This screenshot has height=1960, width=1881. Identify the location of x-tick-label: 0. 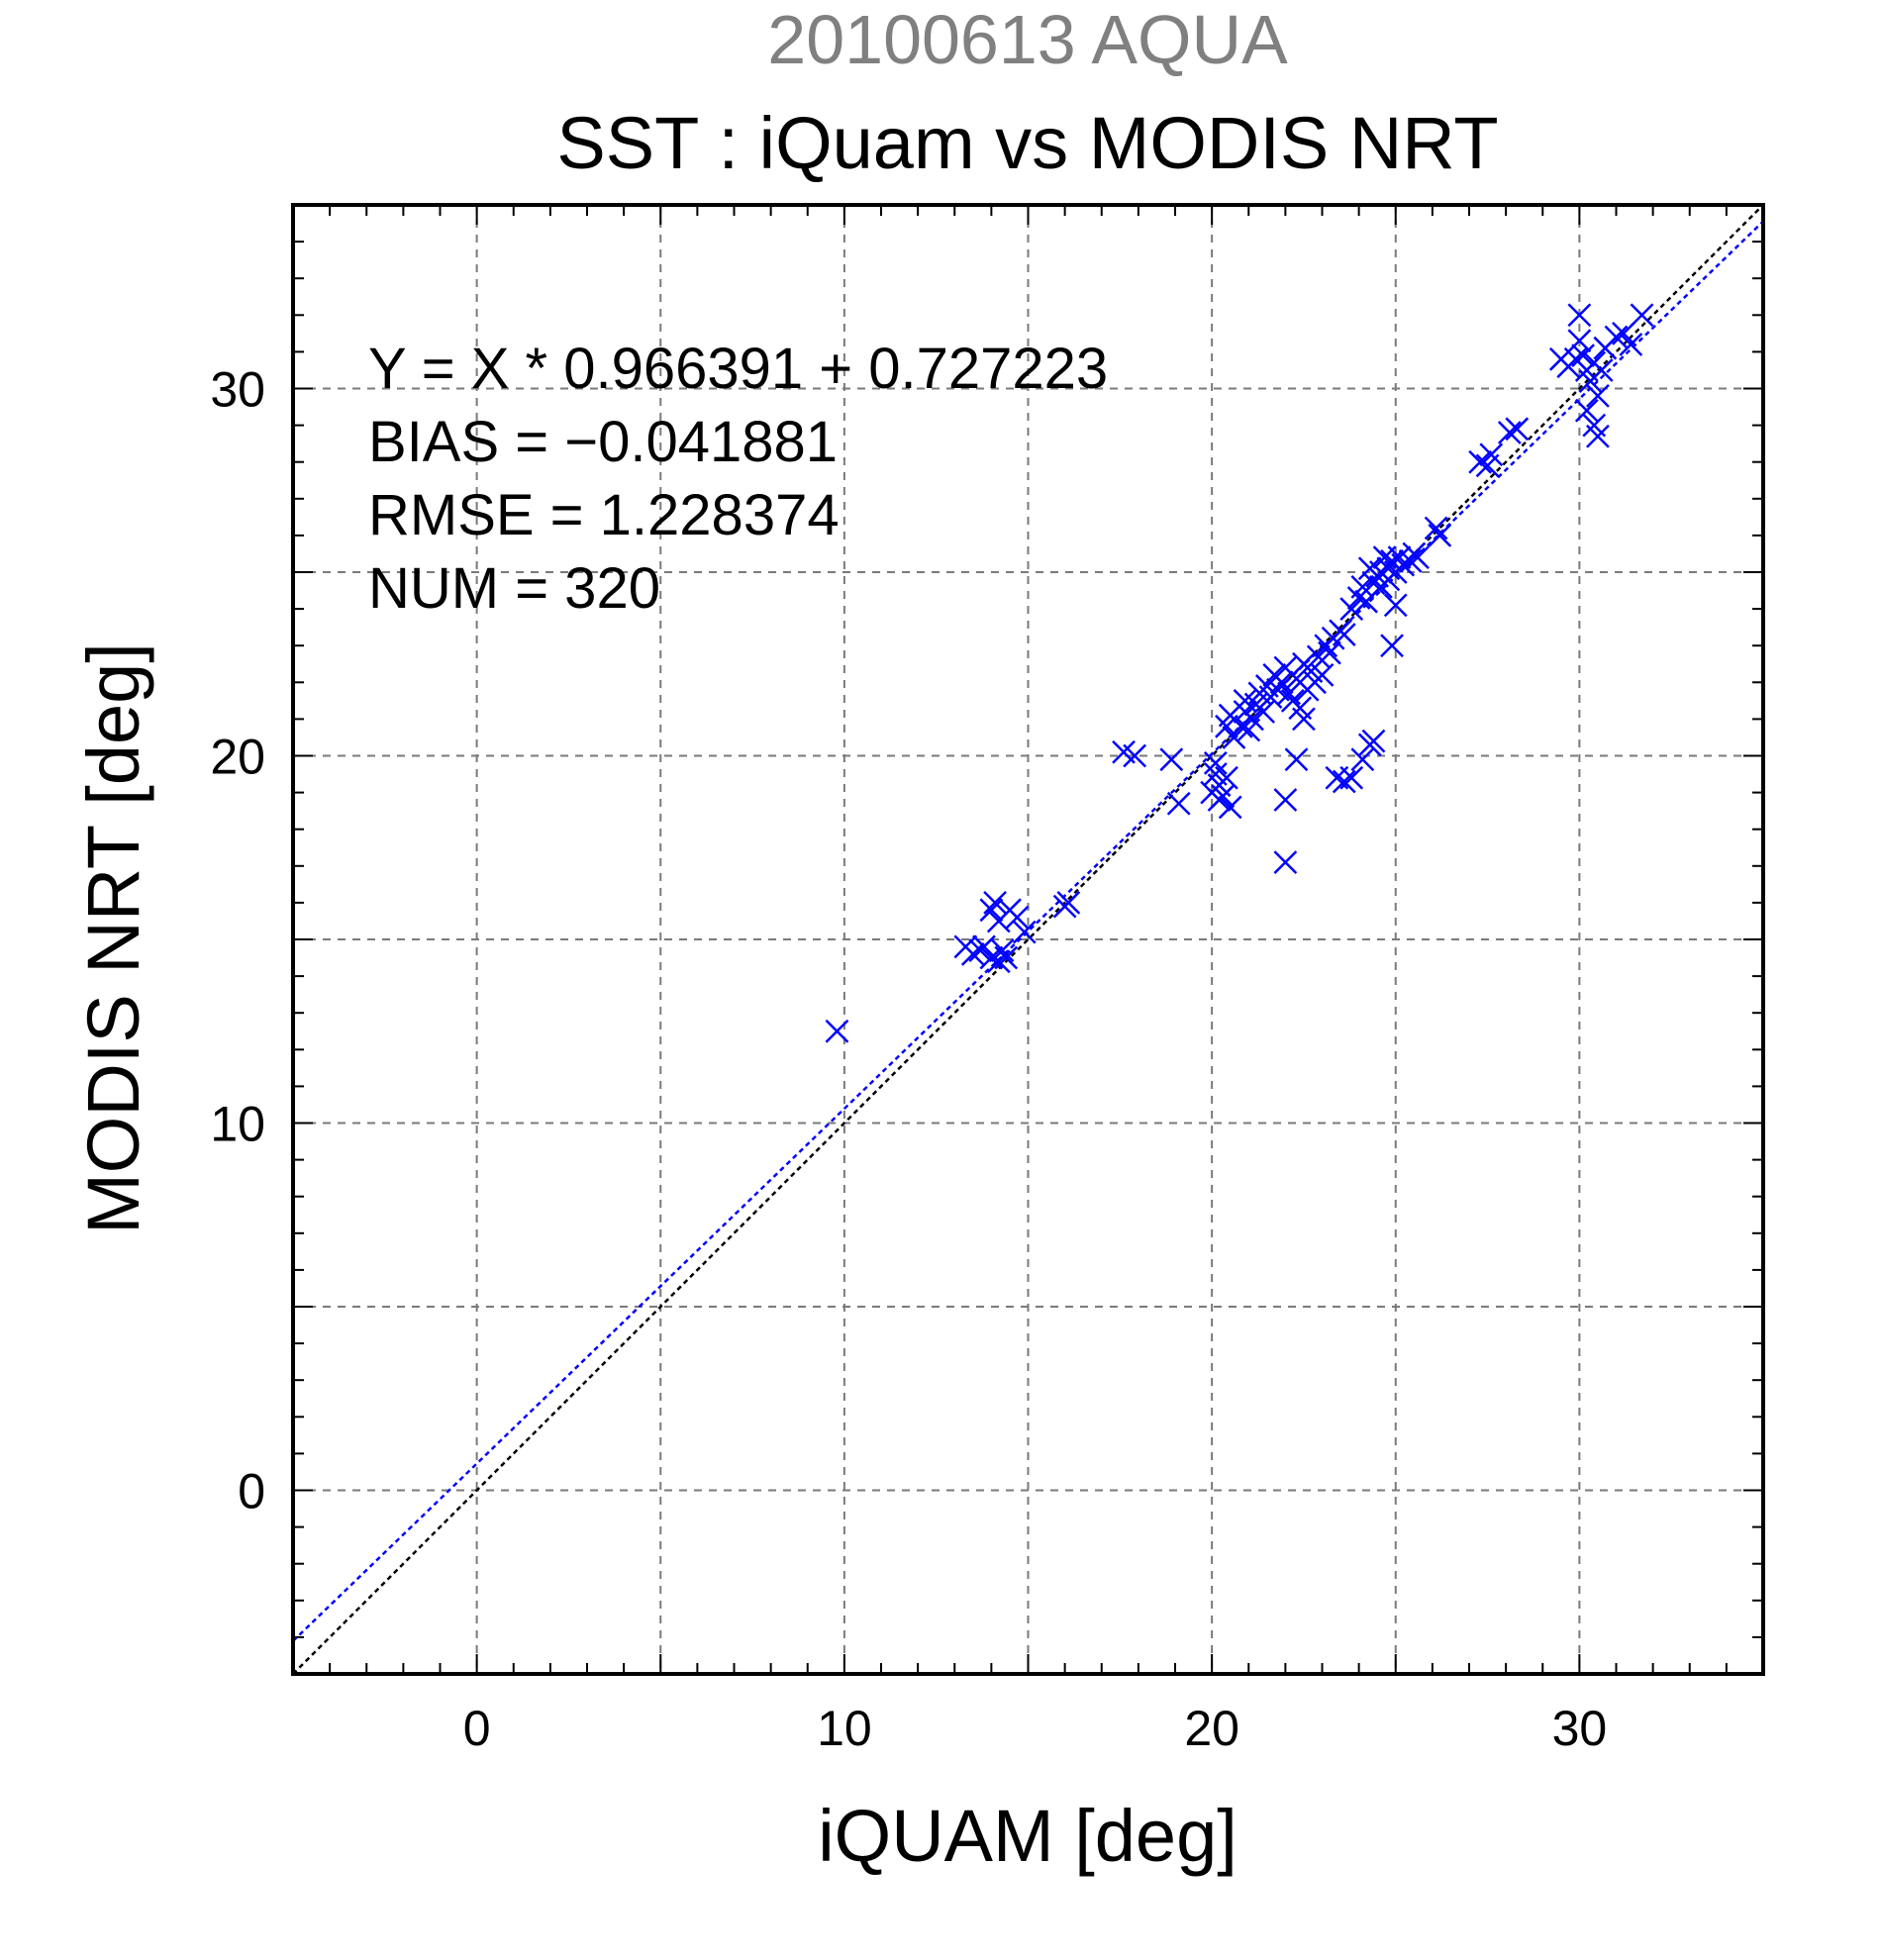
(477, 1728).